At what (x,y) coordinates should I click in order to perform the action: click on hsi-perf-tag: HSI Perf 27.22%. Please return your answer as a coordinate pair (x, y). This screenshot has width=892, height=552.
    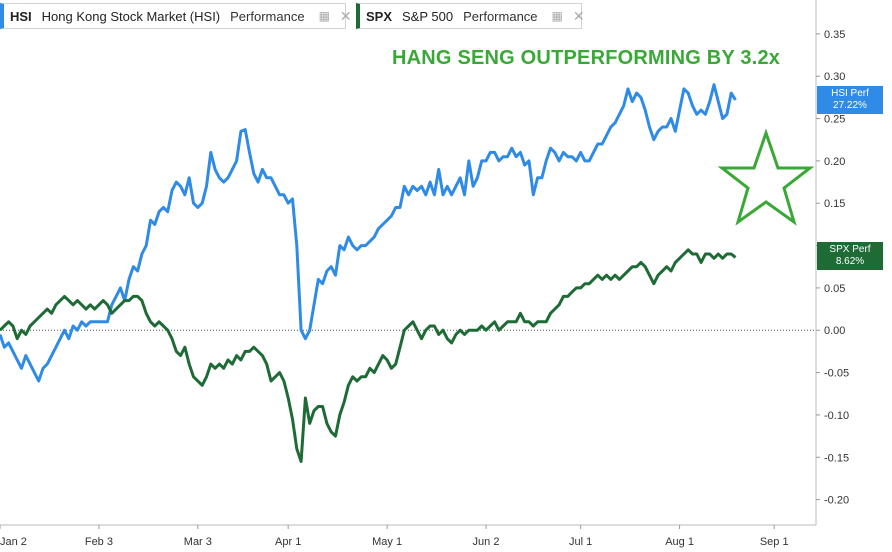
    Looking at the image, I should click on (850, 100).